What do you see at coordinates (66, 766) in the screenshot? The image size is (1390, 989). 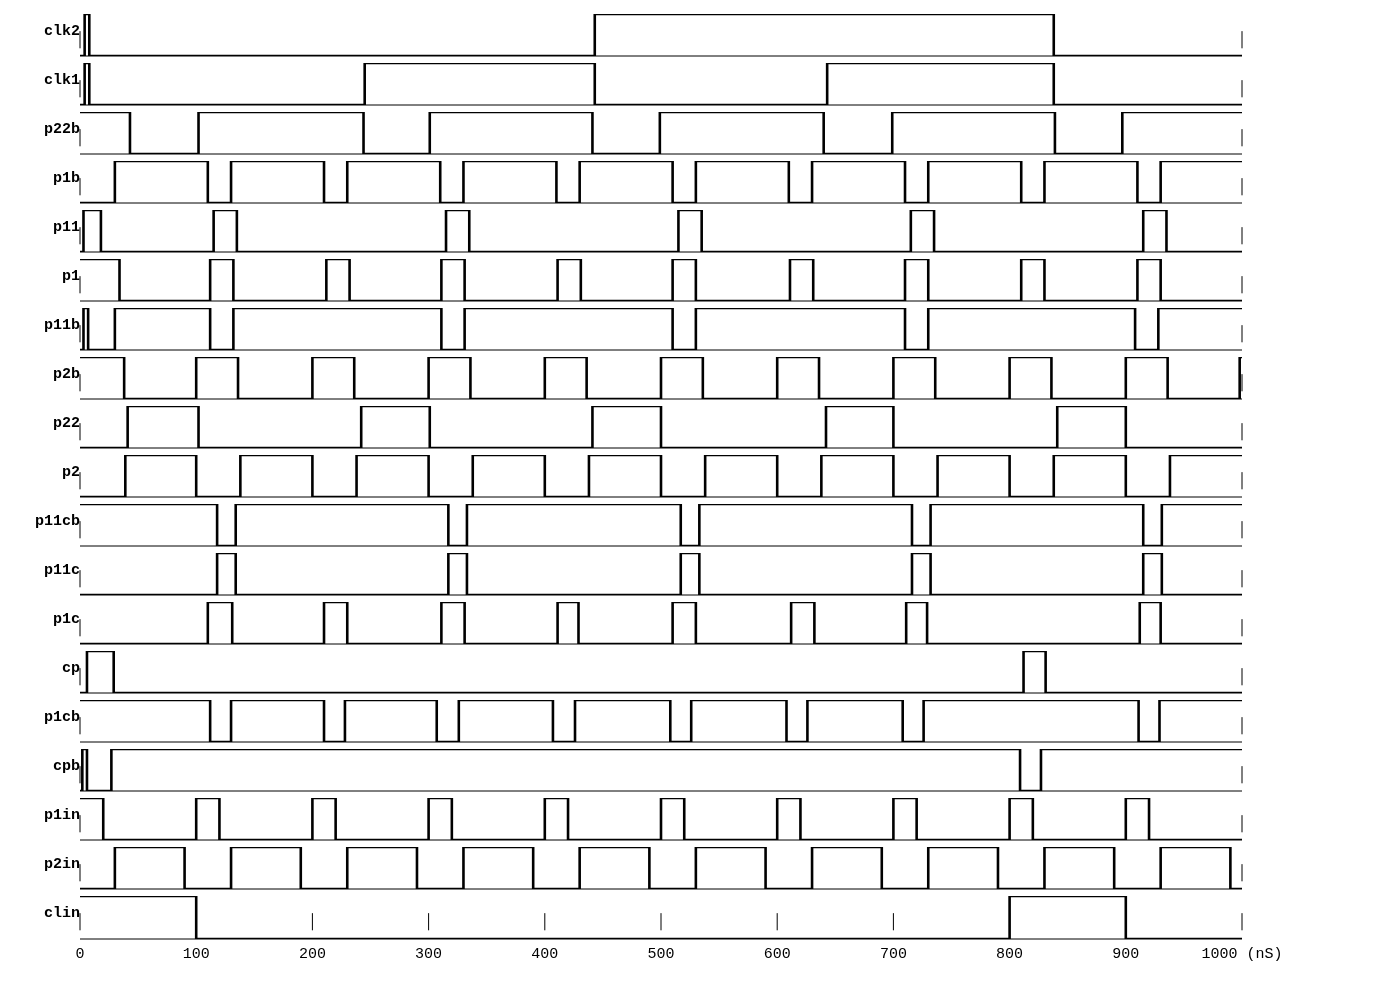 I see `y-axis-title: cpb` at bounding box center [66, 766].